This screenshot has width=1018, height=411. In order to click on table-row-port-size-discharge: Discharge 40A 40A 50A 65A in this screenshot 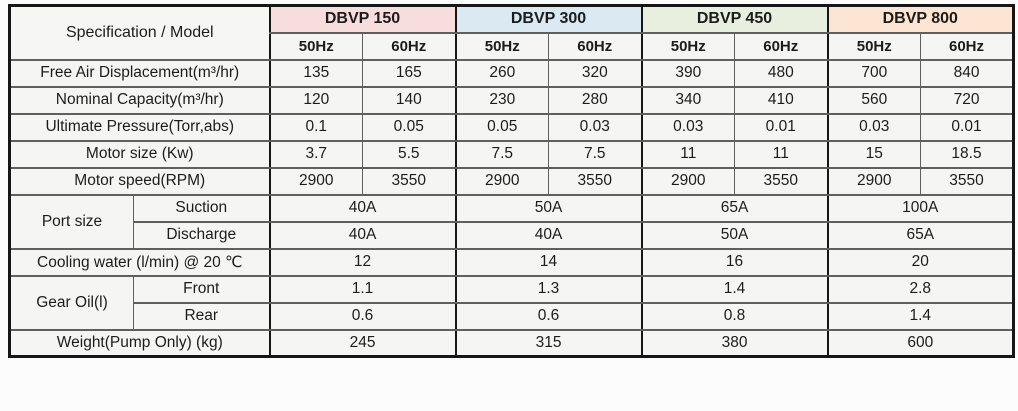, I will do `click(512, 235)`.